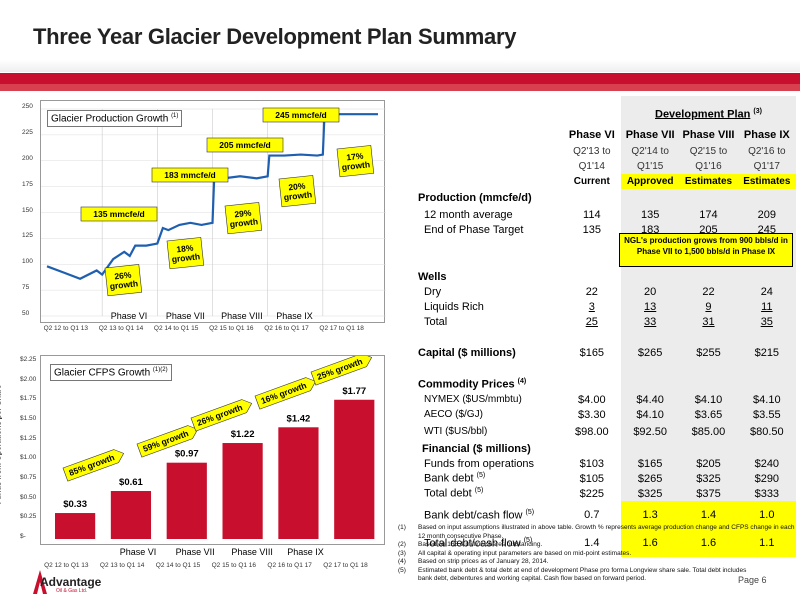 This screenshot has height=600, width=800. Describe the element at coordinates (708, 135) in the screenshot. I see `phase-header: Phase VIII` at that location.